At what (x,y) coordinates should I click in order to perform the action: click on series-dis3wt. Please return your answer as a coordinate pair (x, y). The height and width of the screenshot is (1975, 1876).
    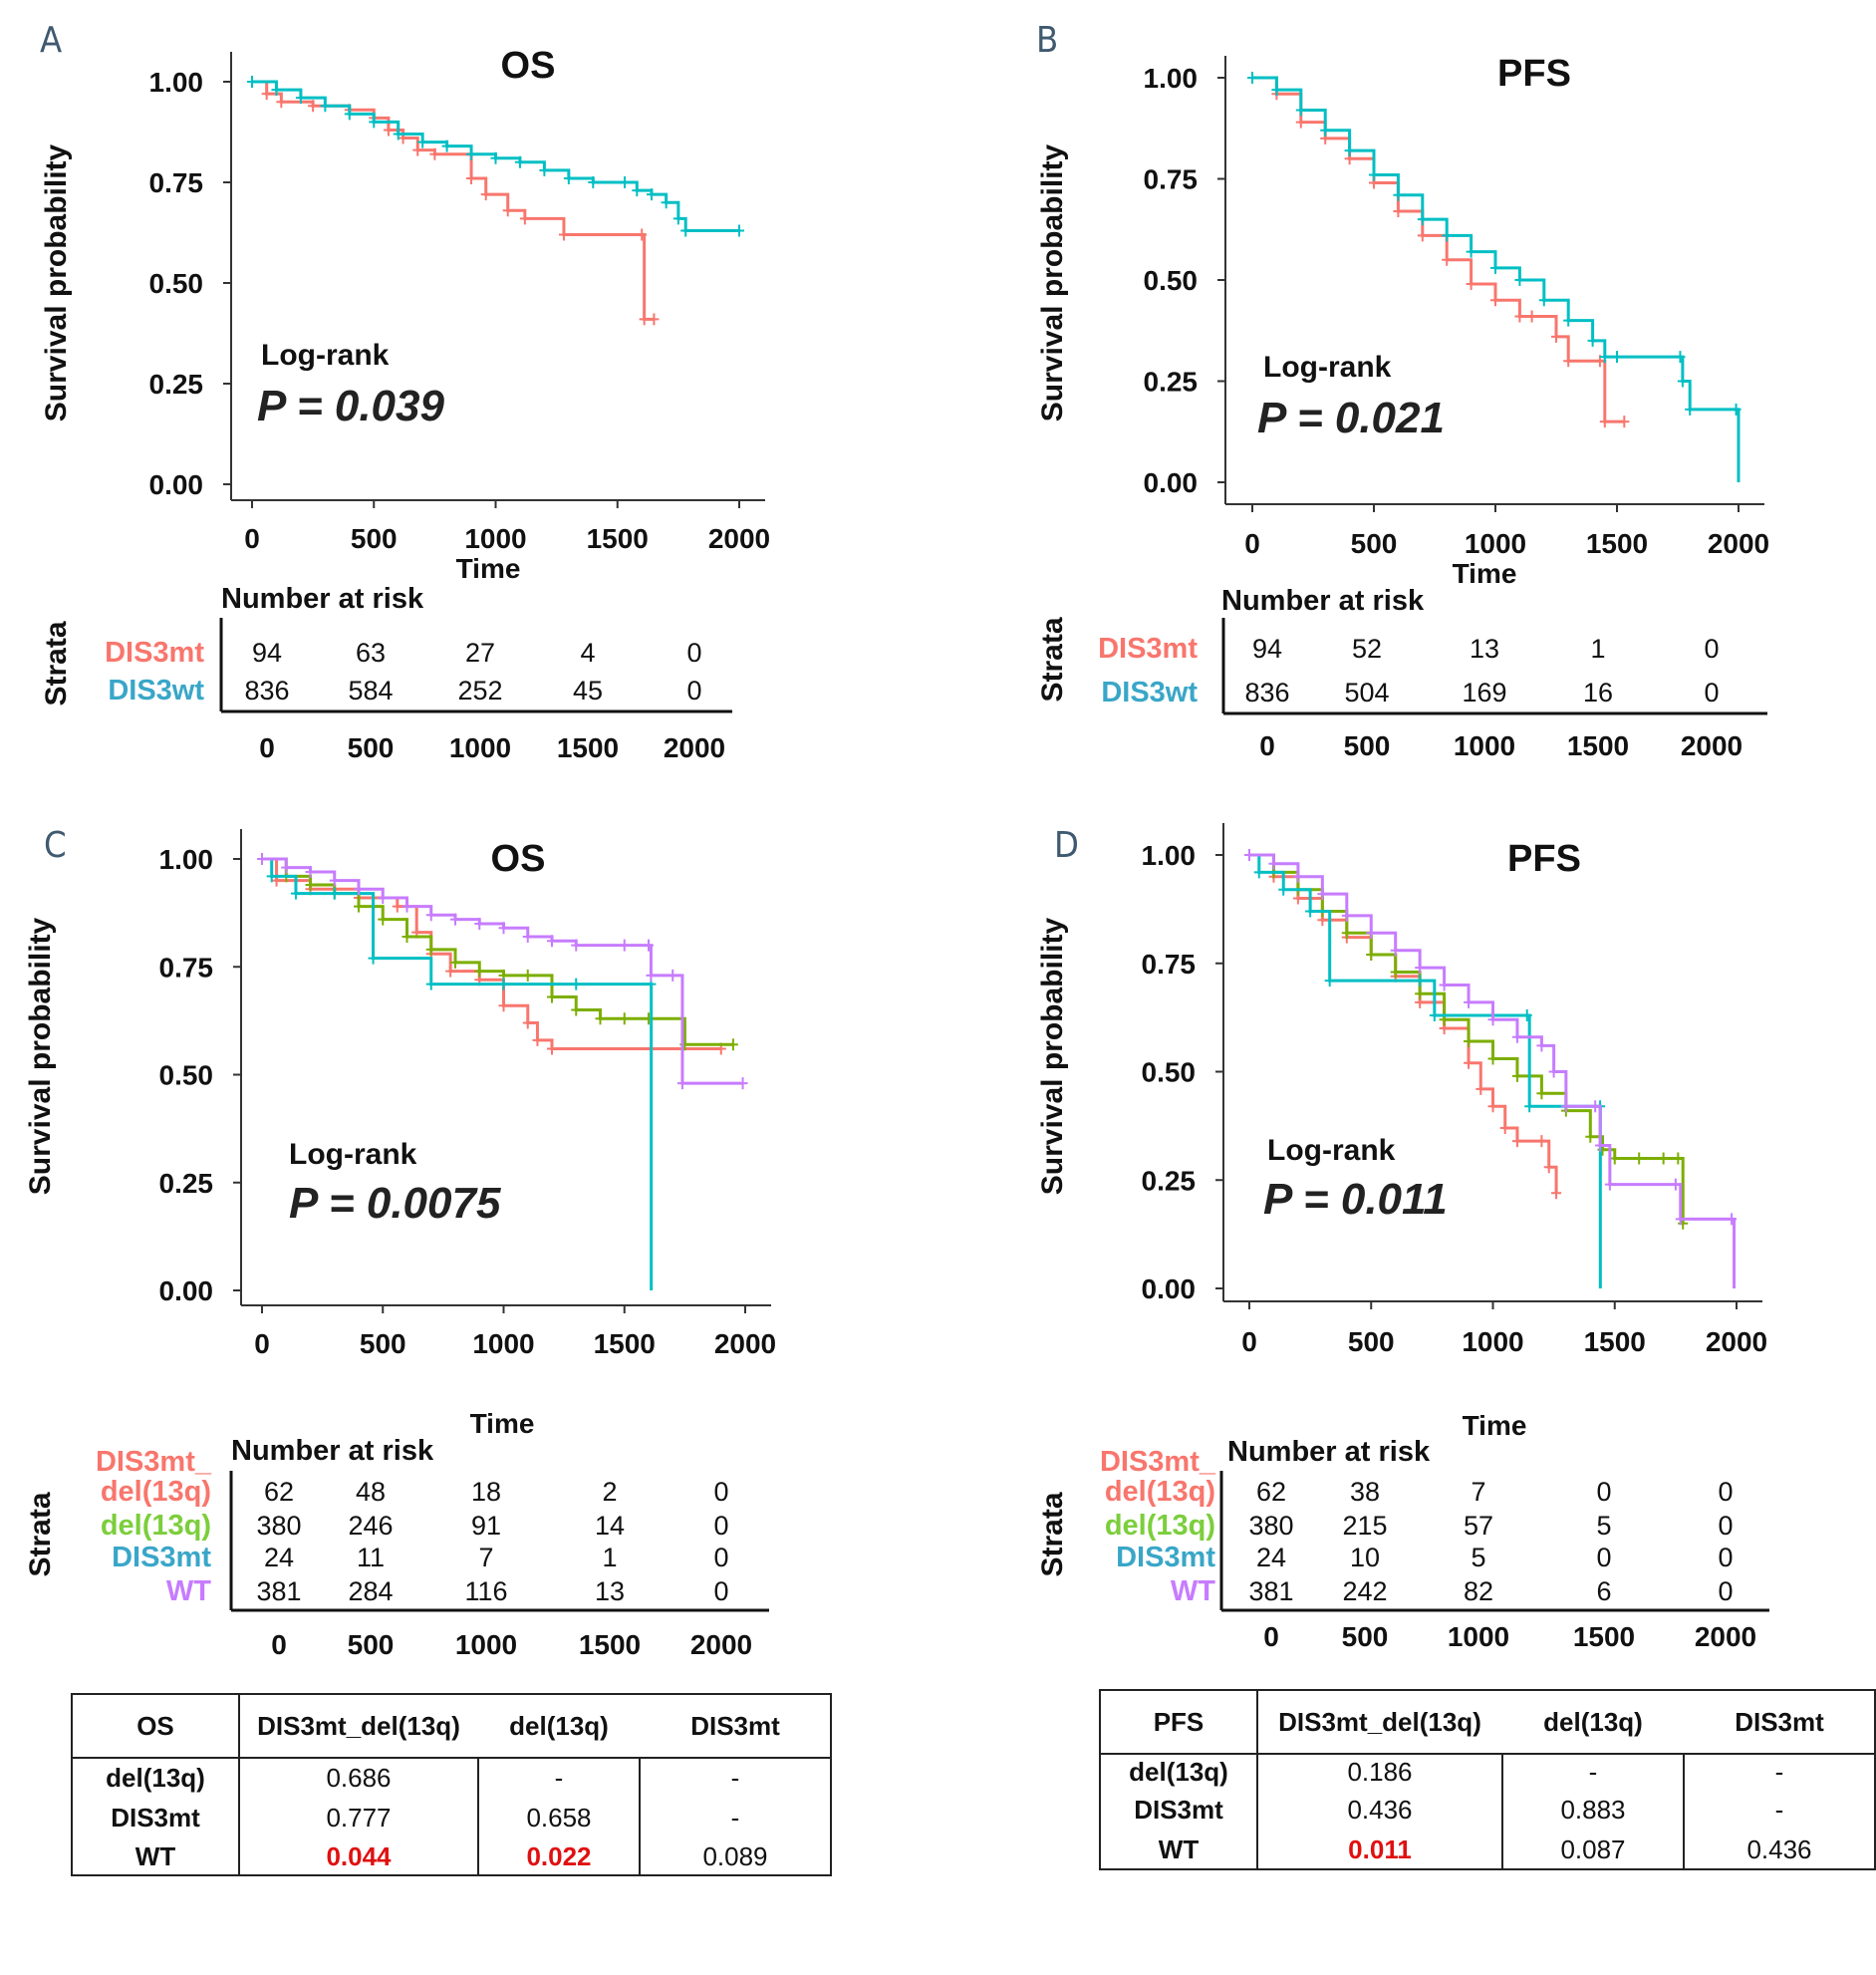
    Looking at the image, I should click on (495, 156).